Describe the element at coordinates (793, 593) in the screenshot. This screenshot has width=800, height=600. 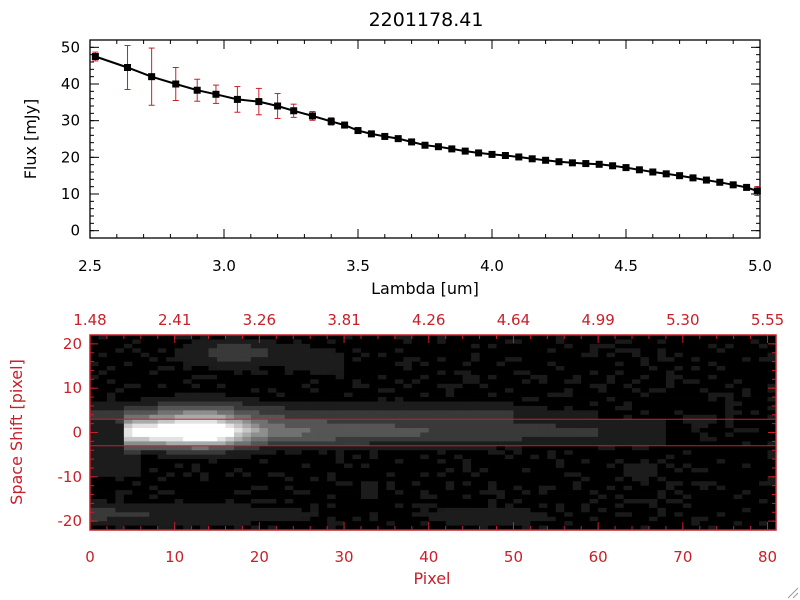
I see `resize-grip-icon` at that location.